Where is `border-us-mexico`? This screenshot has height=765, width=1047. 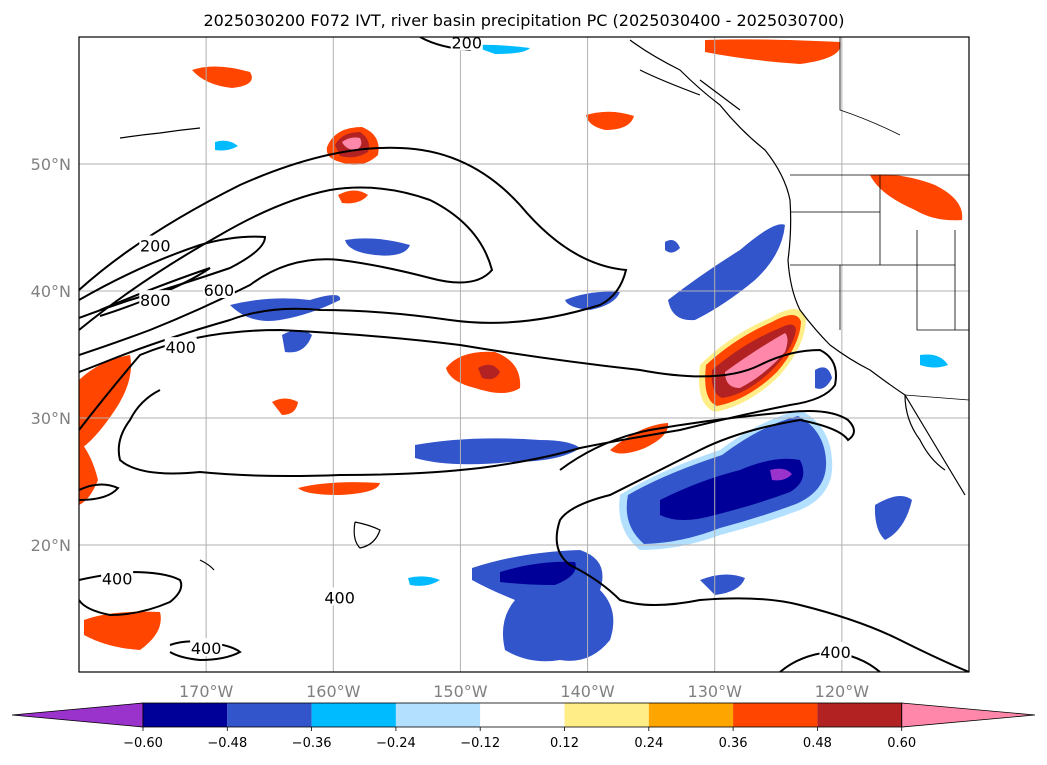 border-us-mexico is located at coordinates (936, 397).